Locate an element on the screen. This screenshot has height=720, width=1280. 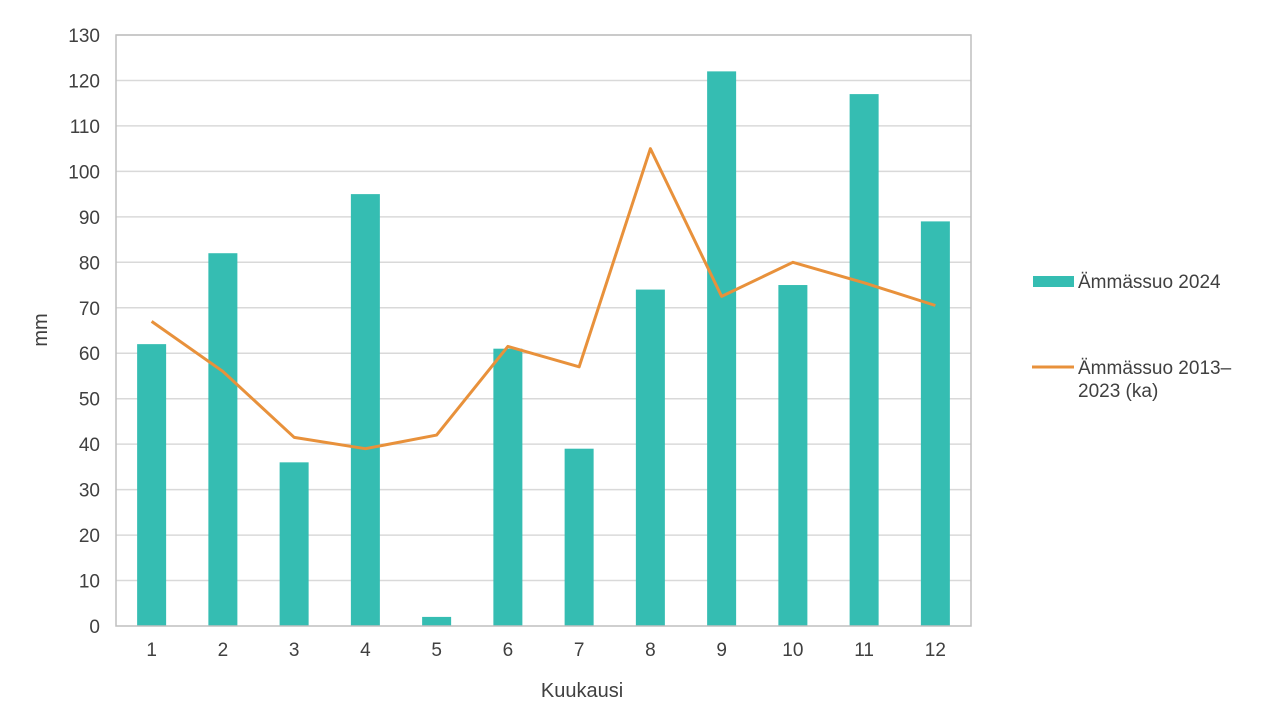
y-tick-label: 130 is located at coordinates (84, 36).